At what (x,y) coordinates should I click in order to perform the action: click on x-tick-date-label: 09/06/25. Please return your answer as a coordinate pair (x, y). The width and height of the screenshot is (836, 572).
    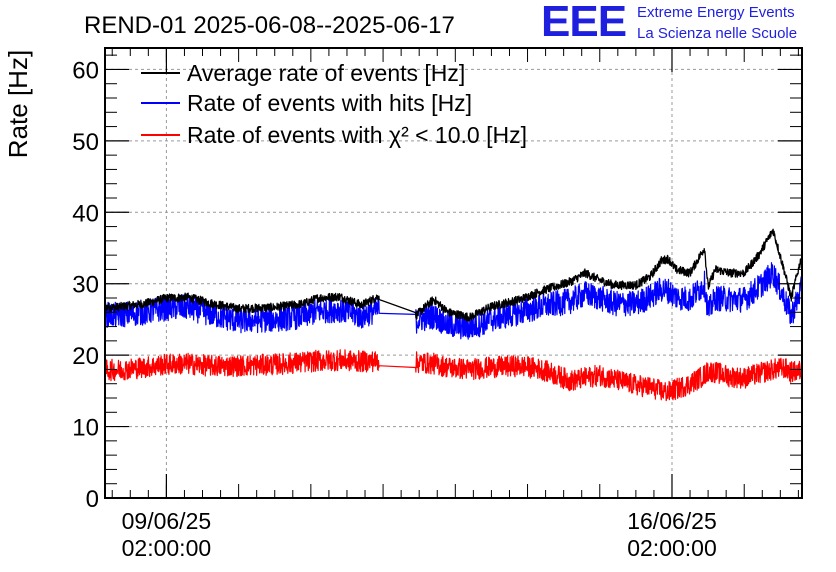
    Looking at the image, I should click on (167, 521).